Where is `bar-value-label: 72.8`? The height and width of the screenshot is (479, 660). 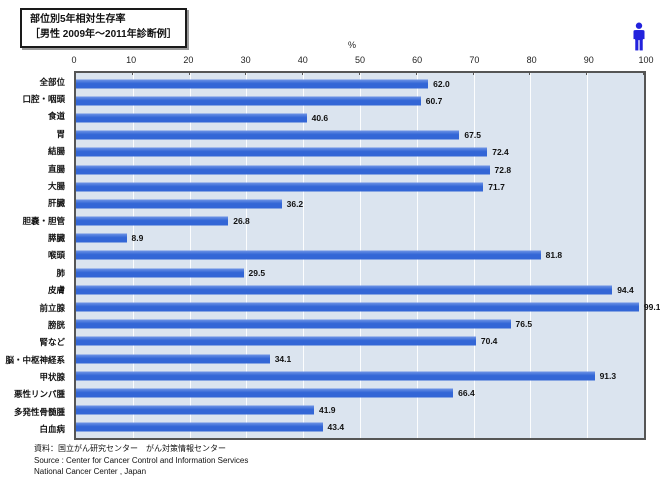
bar-value-label: 72.8 is located at coordinates (503, 169).